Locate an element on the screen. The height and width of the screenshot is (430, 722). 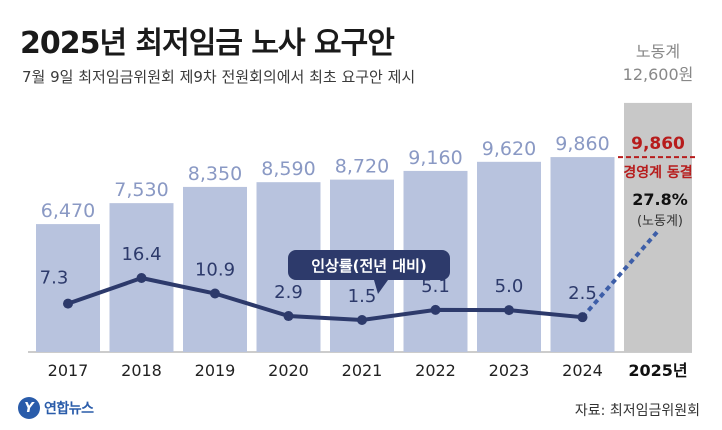
series-legend-label: 인상률(전년 대비) is located at coordinates (369, 266).